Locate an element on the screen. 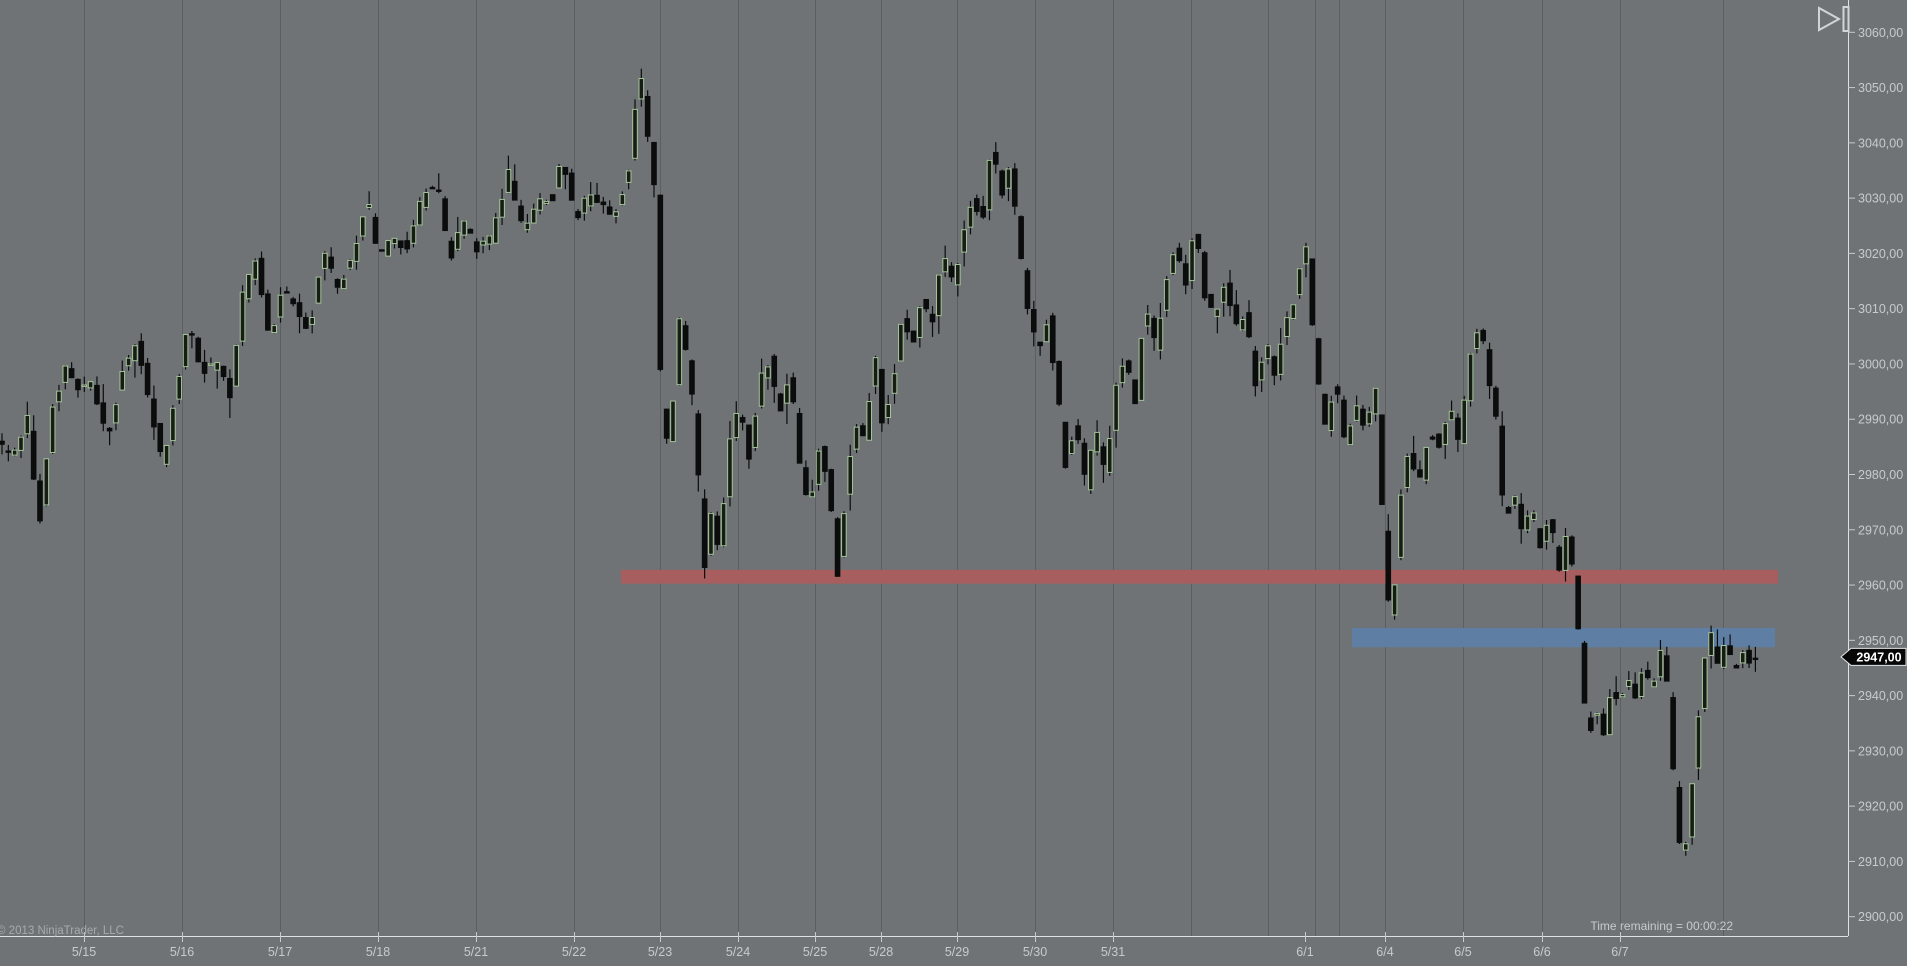  date-tick-label: 5/30 is located at coordinates (1035, 952).